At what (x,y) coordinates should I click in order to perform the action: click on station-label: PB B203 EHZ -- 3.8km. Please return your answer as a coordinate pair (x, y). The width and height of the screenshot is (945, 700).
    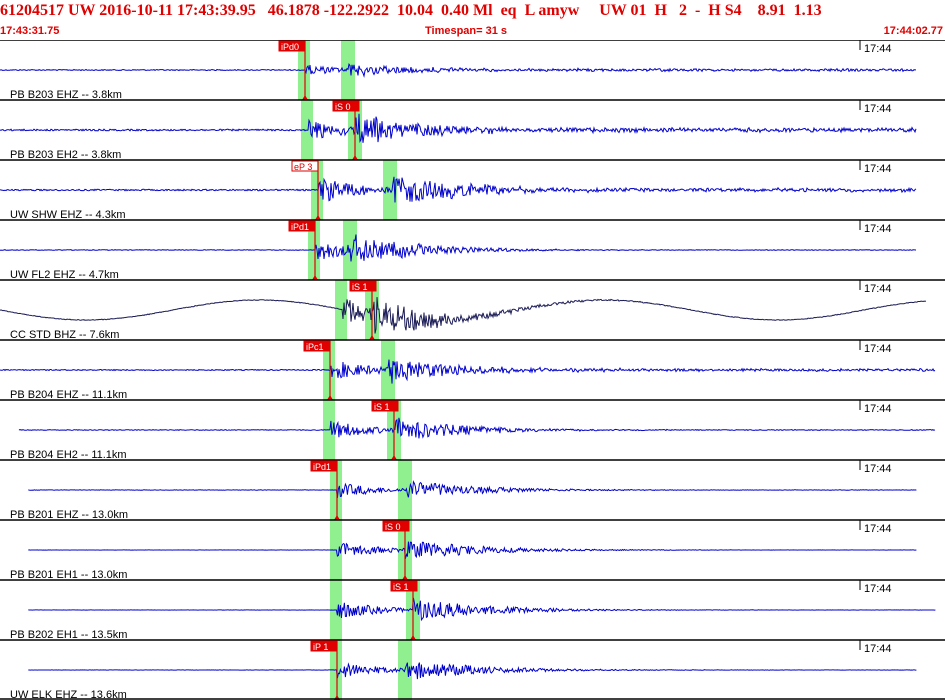
    Looking at the image, I should click on (66, 95).